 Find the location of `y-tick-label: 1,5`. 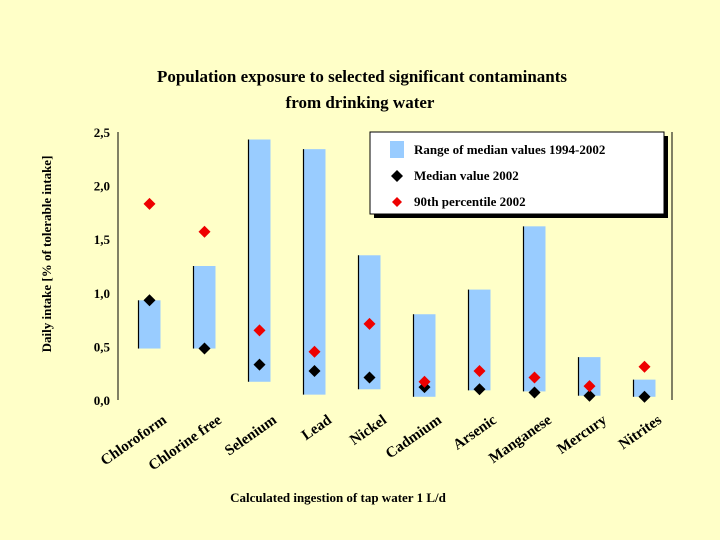

y-tick-label: 1,5 is located at coordinates (102, 239).